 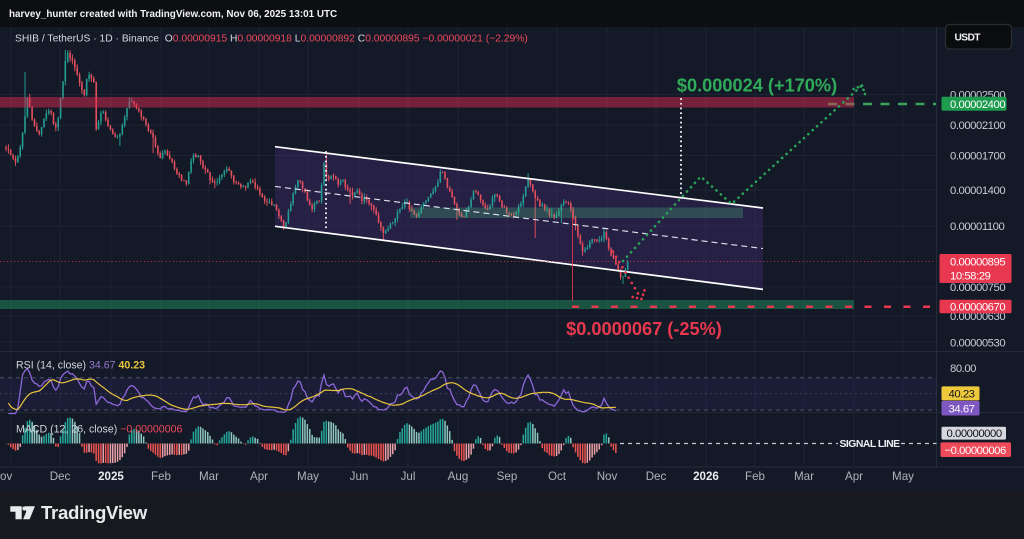 What do you see at coordinates (977, 191) in the screenshot?
I see `svg-text: 0.00001400` at bounding box center [977, 191].